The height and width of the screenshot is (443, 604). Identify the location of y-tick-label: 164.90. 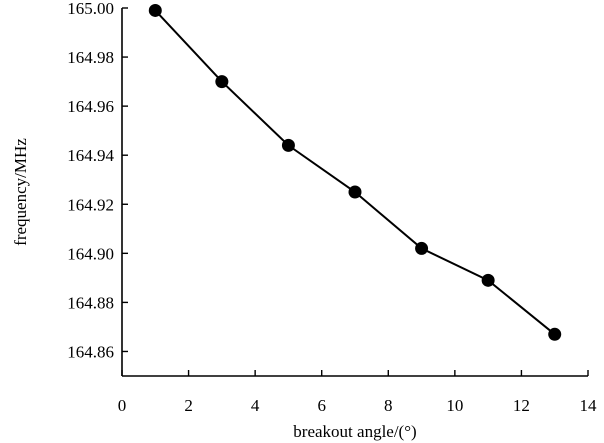
(90, 253).